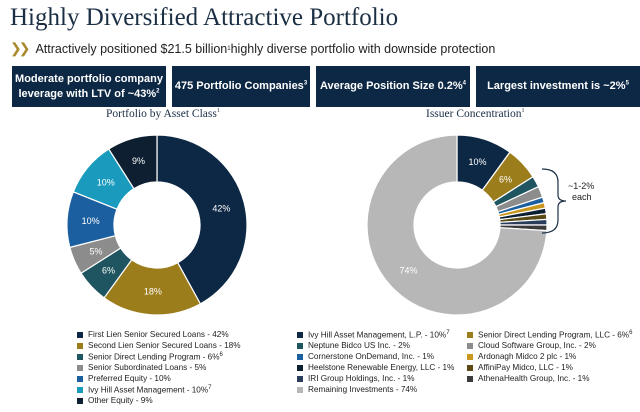 This screenshot has width=640, height=412. I want to click on legend-item: Ardonagh Midco 2 plc - 1%, so click(521, 356).